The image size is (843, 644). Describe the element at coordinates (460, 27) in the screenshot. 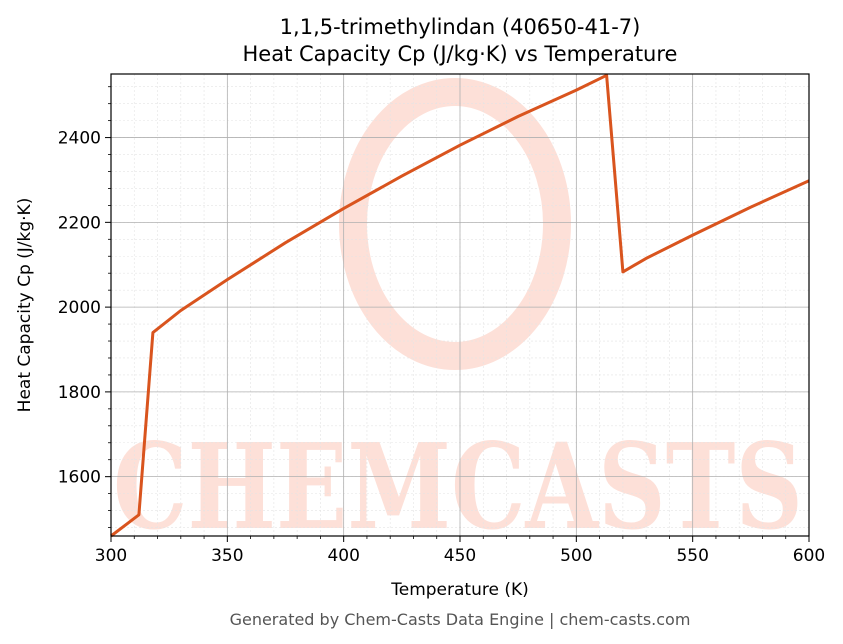

I see `chart-title-line-1: 1,1,5-trimethylindan (40650-41-7)` at that location.